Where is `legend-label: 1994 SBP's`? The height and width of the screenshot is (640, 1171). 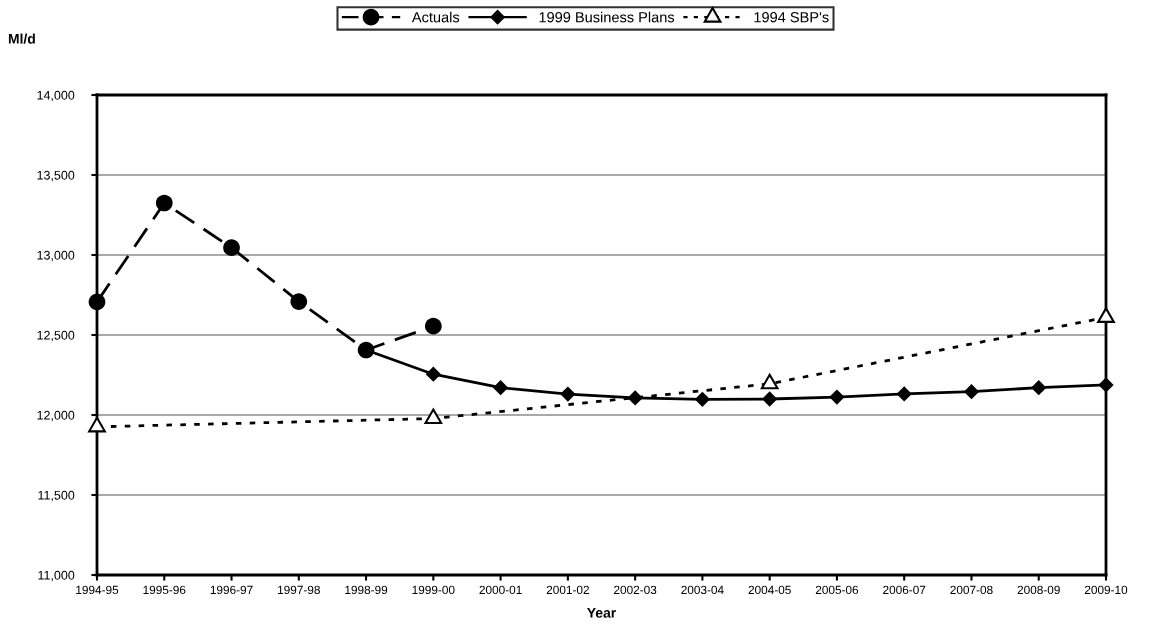 legend-label: 1994 SBP's is located at coordinates (791, 17).